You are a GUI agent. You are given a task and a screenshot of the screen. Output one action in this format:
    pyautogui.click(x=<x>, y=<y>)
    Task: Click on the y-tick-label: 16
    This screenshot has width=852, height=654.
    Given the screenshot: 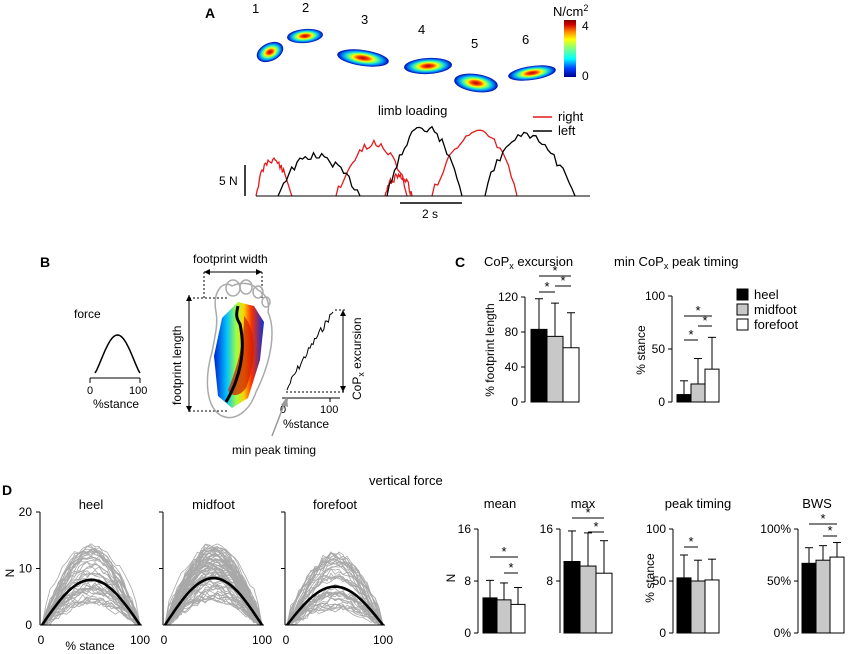 What is the action you would take?
    pyautogui.click(x=465, y=529)
    